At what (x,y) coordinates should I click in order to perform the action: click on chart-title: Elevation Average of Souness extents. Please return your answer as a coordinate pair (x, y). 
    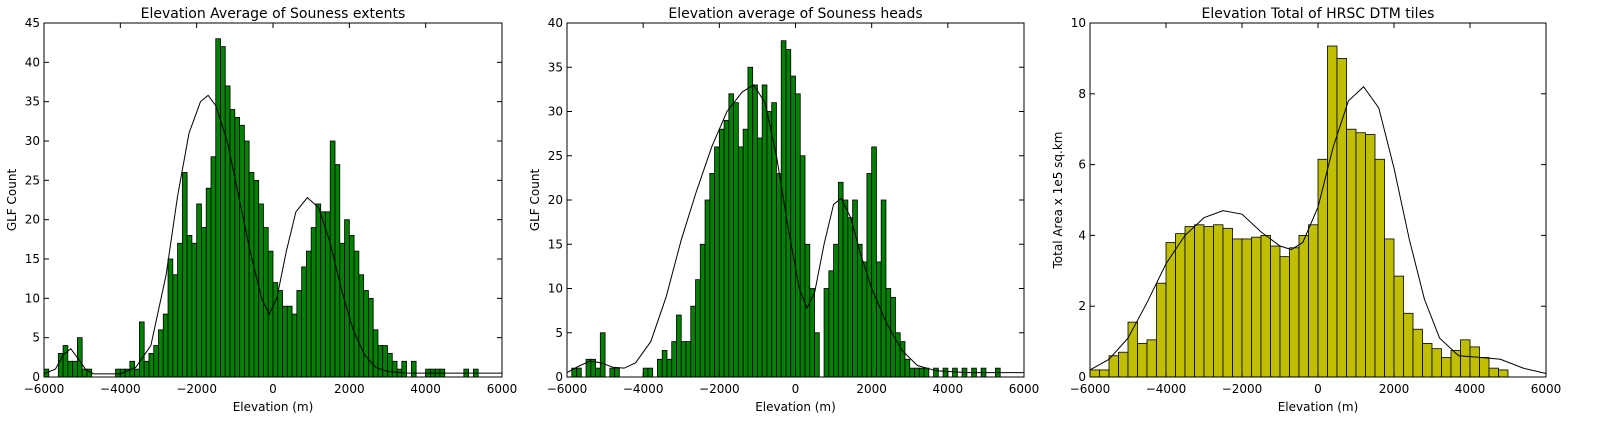
    Looking at the image, I should click on (273, 14).